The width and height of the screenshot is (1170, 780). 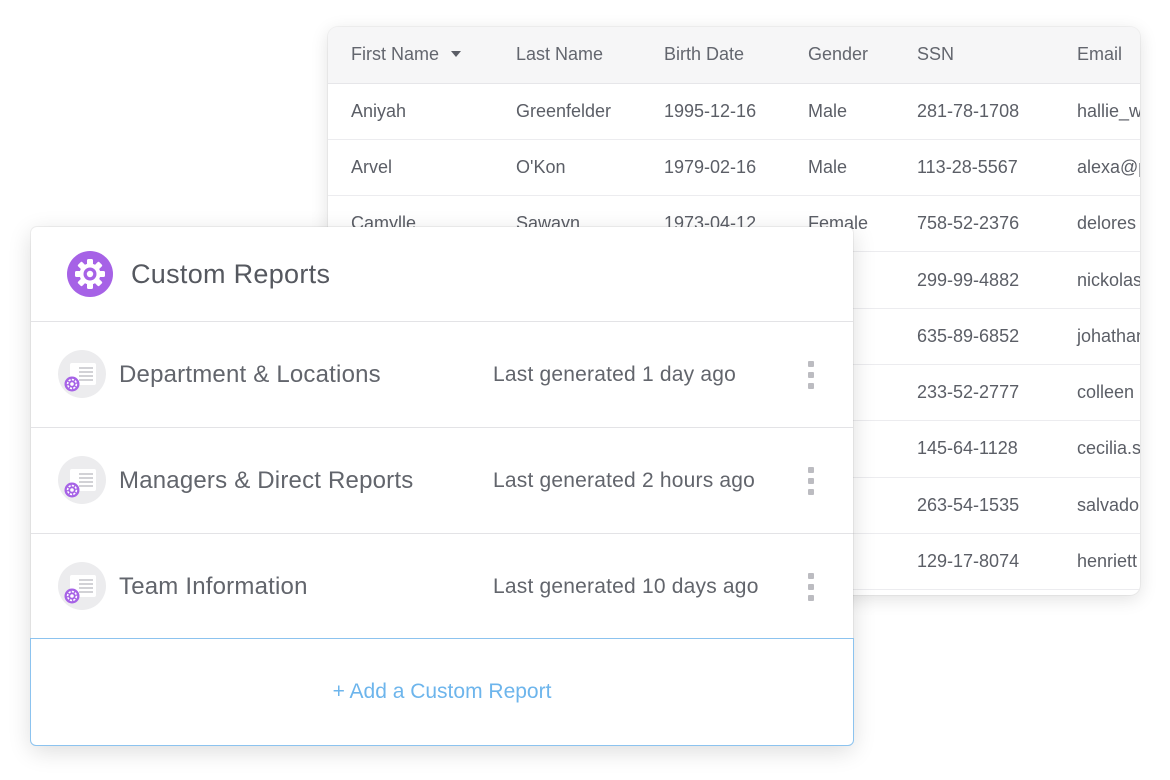 What do you see at coordinates (1097, 336) in the screenshot?
I see `cell-email: johathan` at bounding box center [1097, 336].